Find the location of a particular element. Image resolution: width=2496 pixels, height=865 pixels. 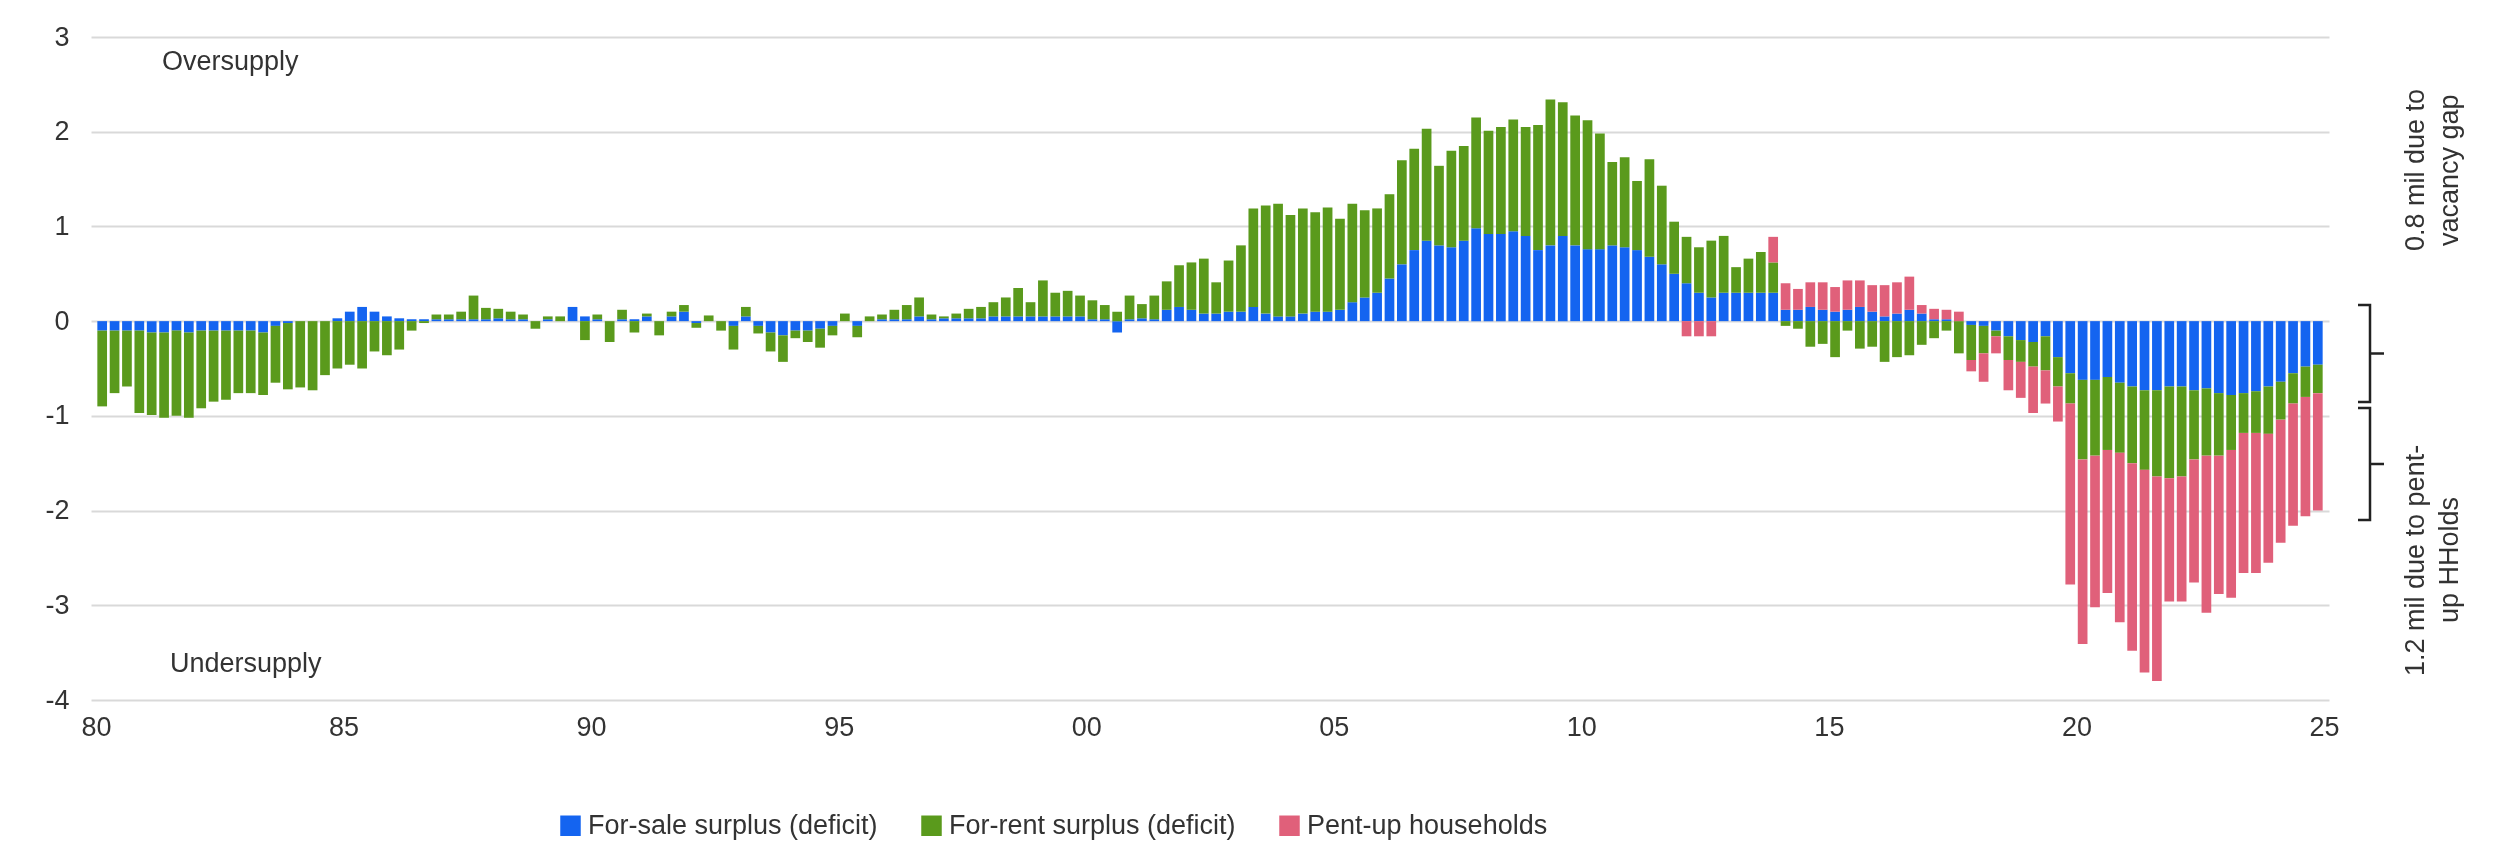

annotation: Undersupply is located at coordinates (246, 663).